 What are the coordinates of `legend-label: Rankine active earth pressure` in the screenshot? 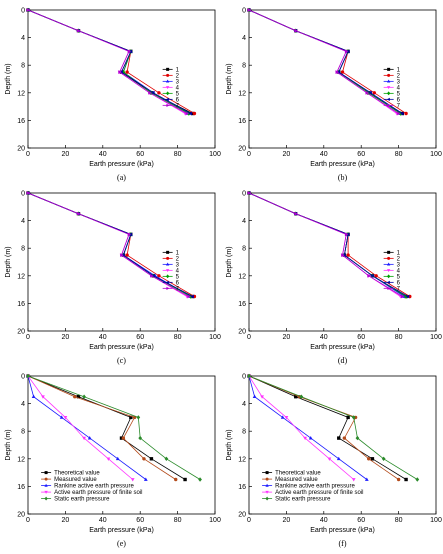 It's located at (315, 487).